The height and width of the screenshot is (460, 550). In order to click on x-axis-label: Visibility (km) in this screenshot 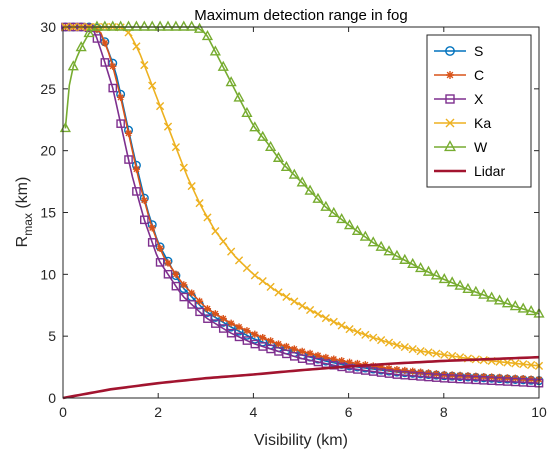, I will do `click(301, 440)`.